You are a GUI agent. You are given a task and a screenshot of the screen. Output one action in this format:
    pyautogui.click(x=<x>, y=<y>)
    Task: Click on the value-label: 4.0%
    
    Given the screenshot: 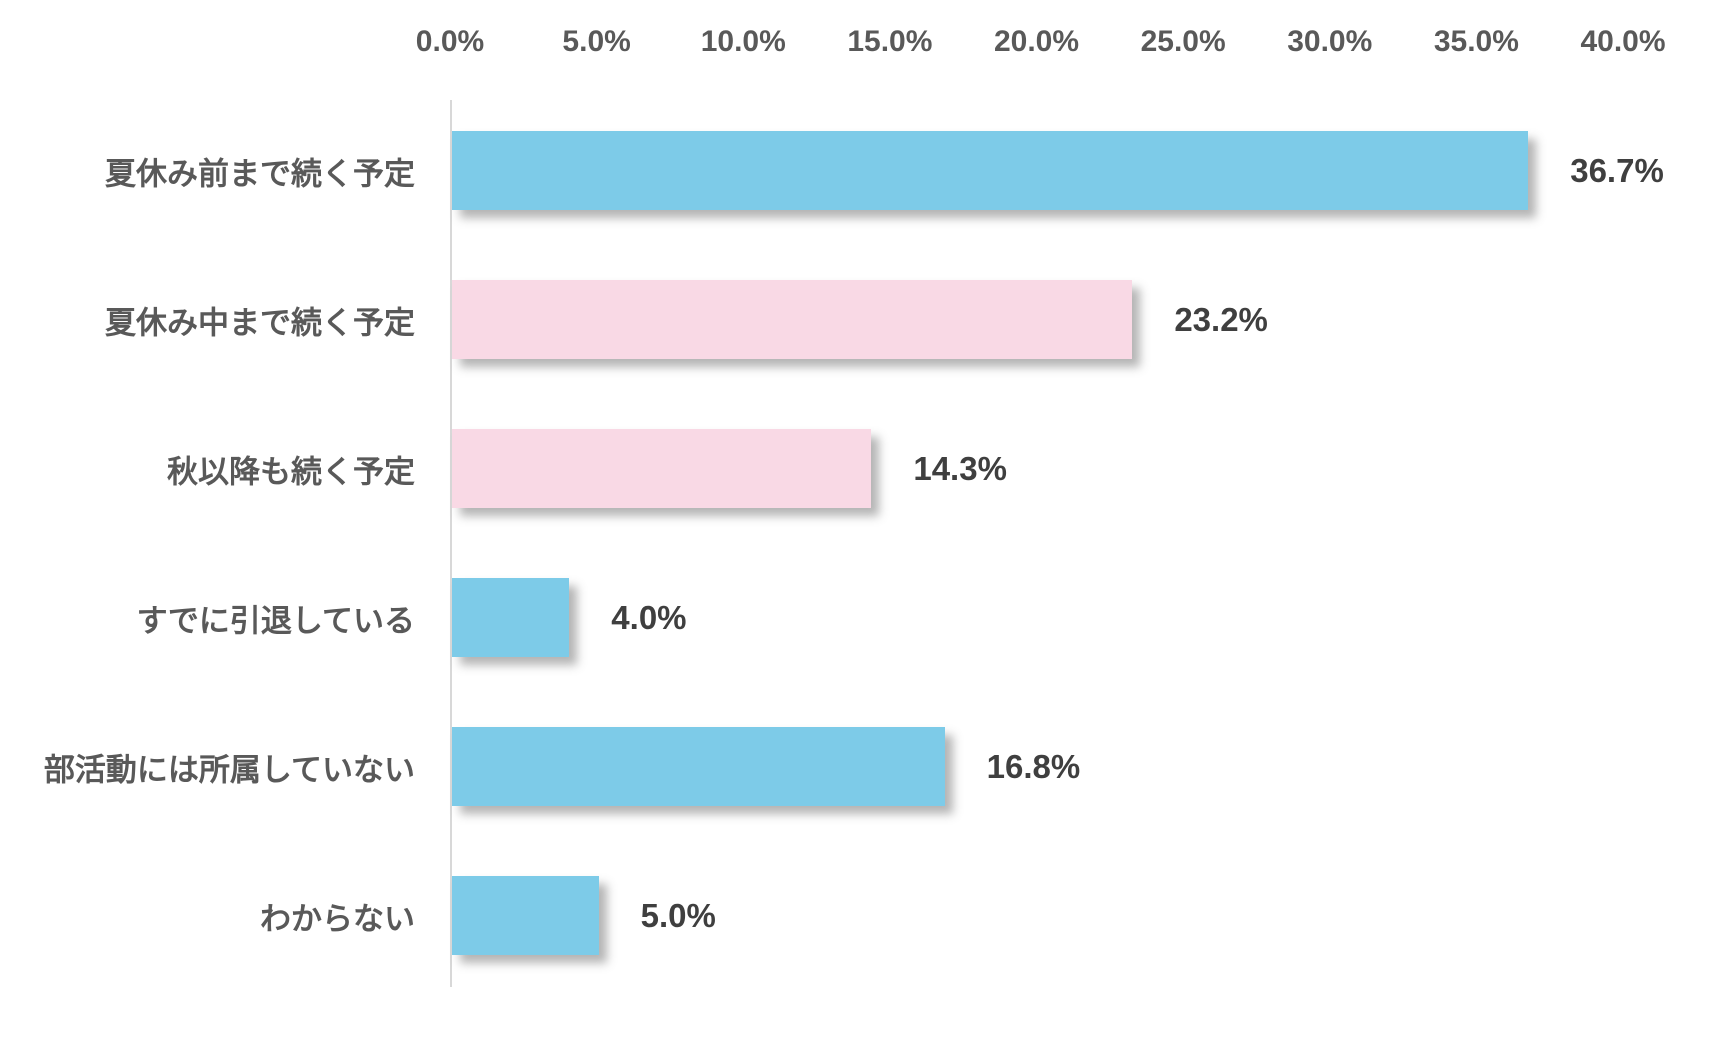 What is the action you would take?
    pyautogui.click(x=649, y=617)
    